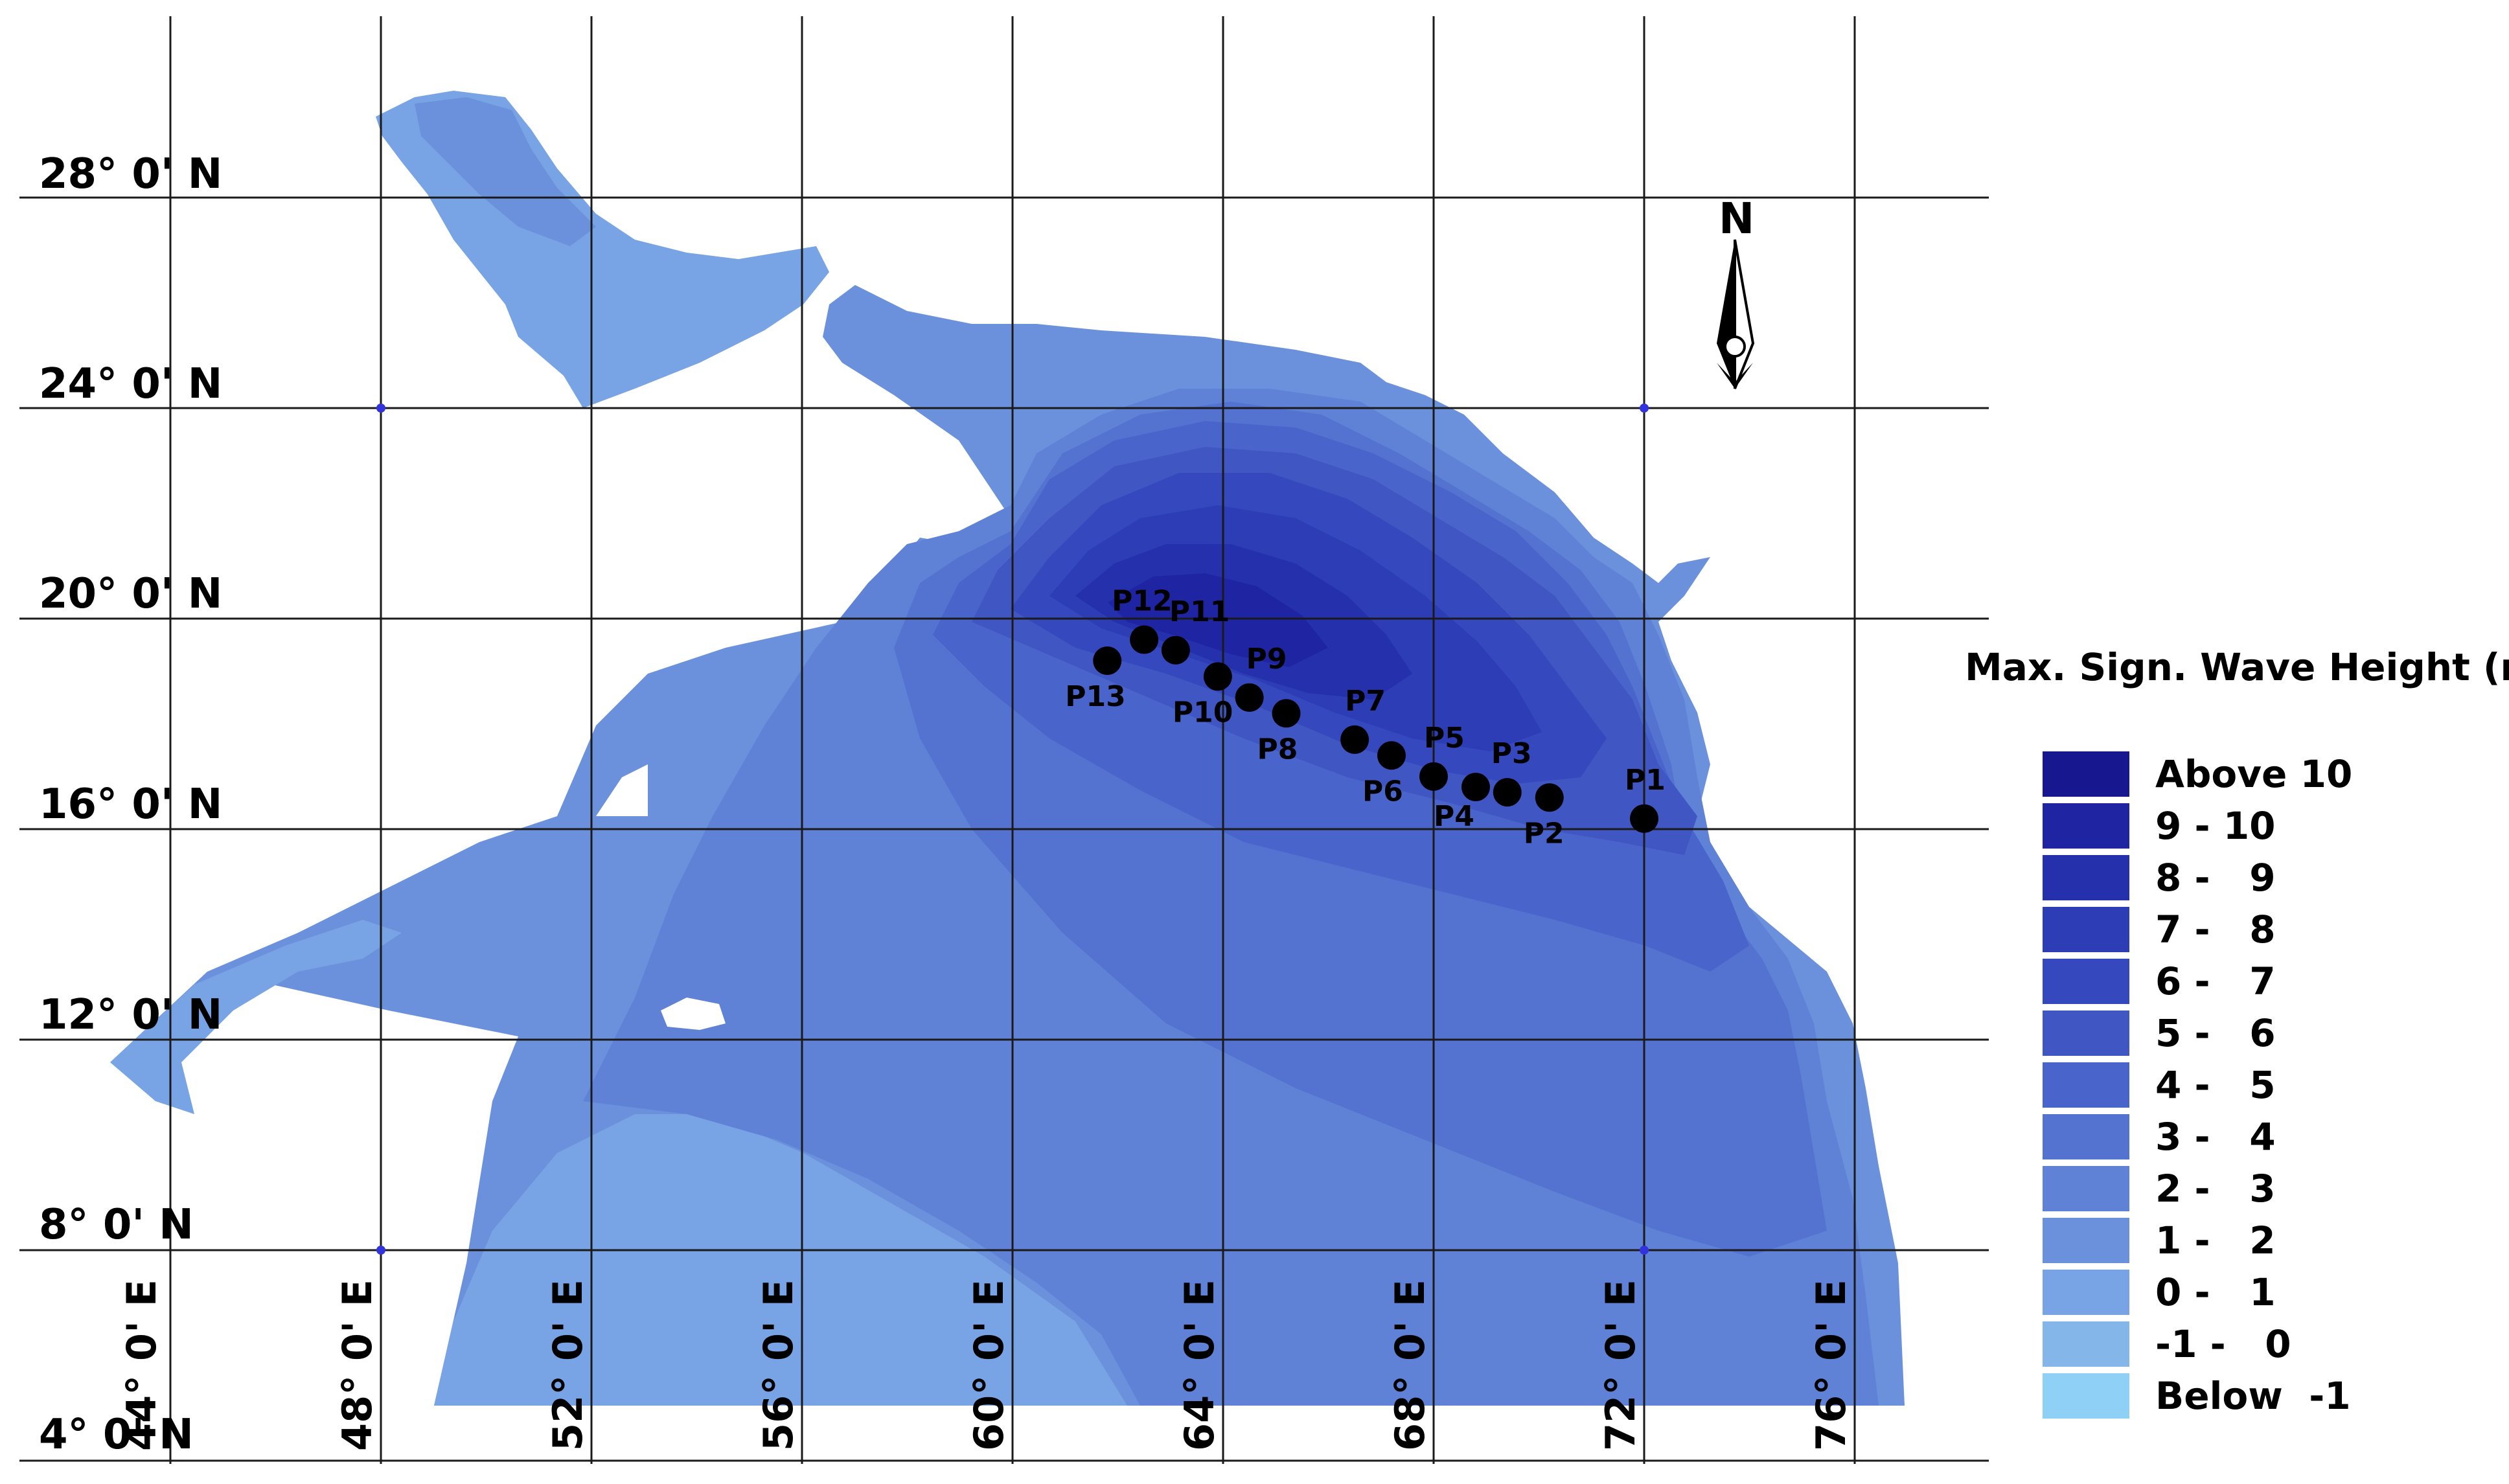 The width and height of the screenshot is (2509, 1484). What do you see at coordinates (1645, 780) in the screenshot?
I see `sample-point-label: P1` at bounding box center [1645, 780].